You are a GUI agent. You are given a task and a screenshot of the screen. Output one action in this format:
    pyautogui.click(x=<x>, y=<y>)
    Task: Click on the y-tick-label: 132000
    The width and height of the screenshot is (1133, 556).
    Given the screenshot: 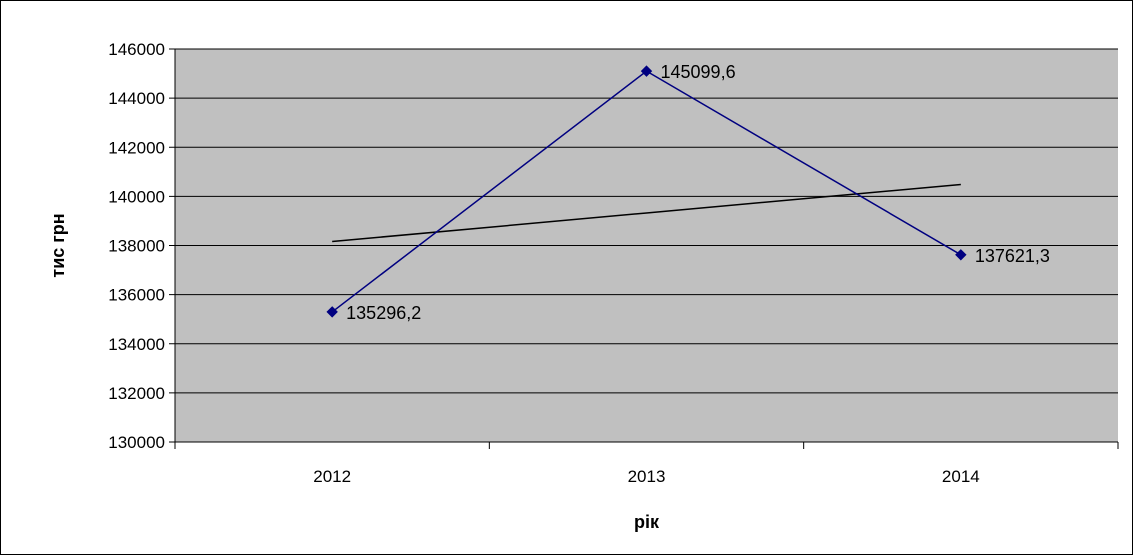 What is the action you would take?
    pyautogui.click(x=136, y=393)
    